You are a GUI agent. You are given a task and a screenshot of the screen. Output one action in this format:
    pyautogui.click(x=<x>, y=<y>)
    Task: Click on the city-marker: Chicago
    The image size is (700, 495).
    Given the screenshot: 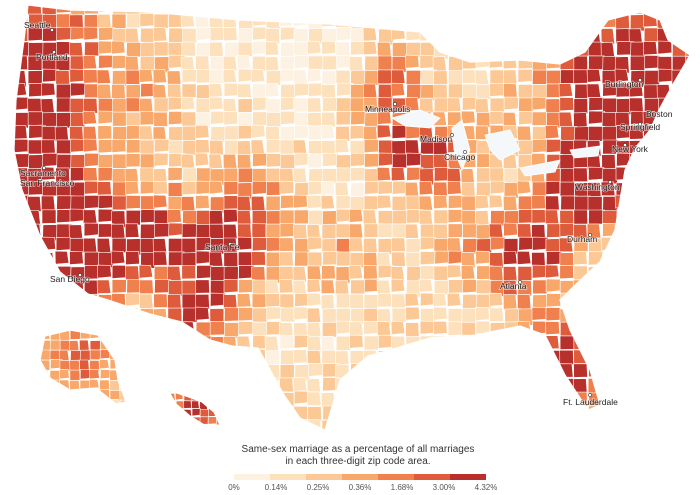 What is the action you would take?
    pyautogui.click(x=459, y=156)
    